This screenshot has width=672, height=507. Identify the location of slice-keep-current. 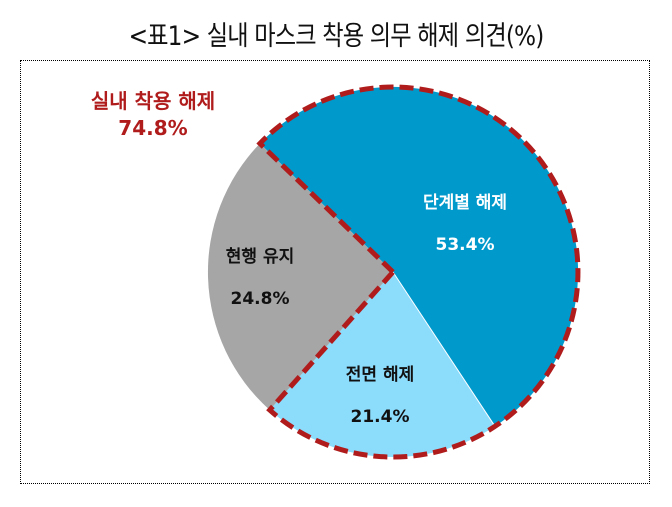
(300, 276).